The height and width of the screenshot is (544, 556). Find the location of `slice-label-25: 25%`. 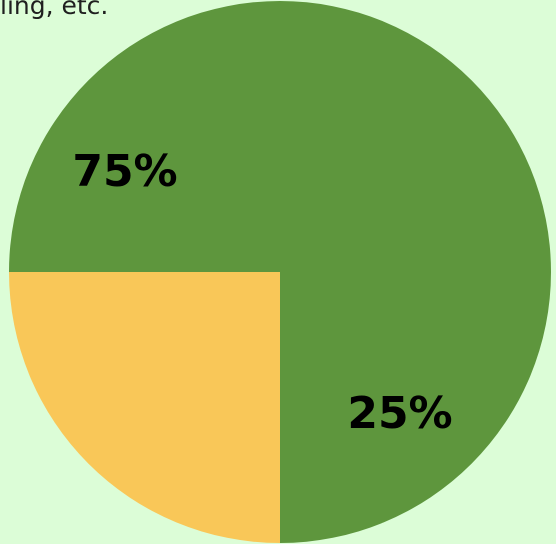

slice-label-25: 25% is located at coordinates (399, 413).